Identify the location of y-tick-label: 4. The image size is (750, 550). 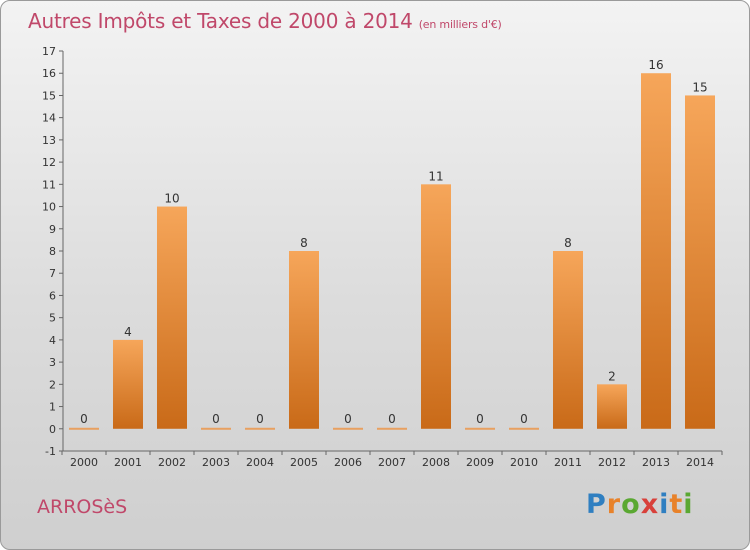
(52, 340).